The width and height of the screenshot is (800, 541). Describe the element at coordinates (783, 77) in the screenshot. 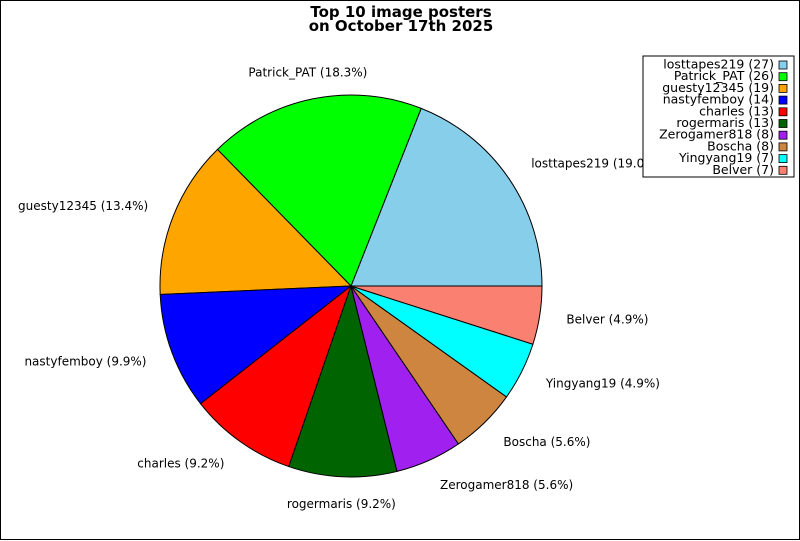

I see `legend-swatch-Patrick_PAT` at that location.